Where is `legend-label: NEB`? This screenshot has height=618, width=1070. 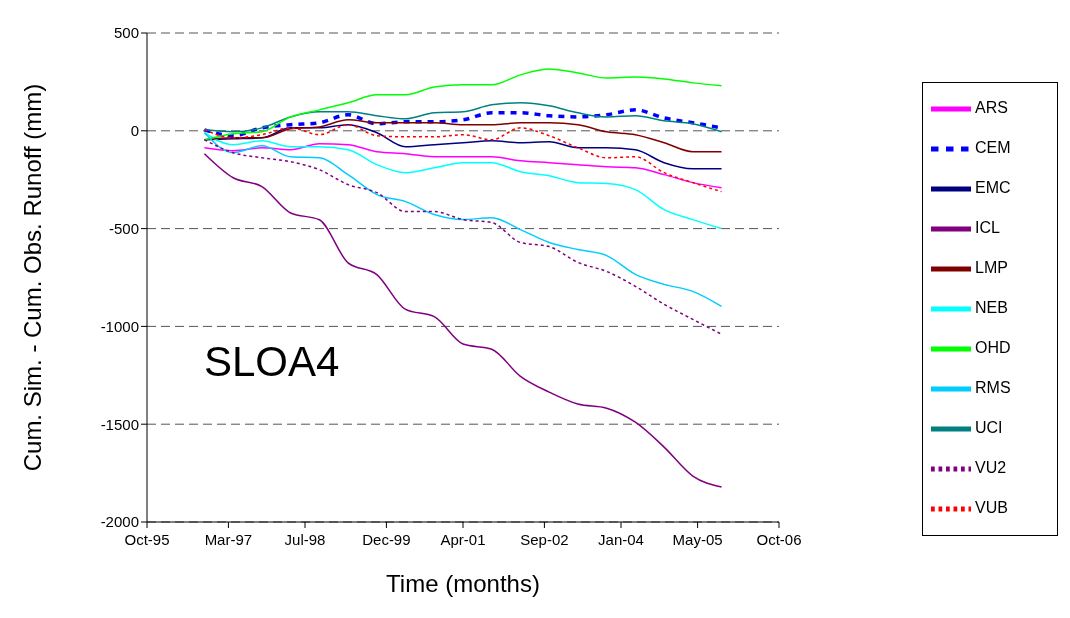
legend-label: NEB is located at coordinates (991, 308).